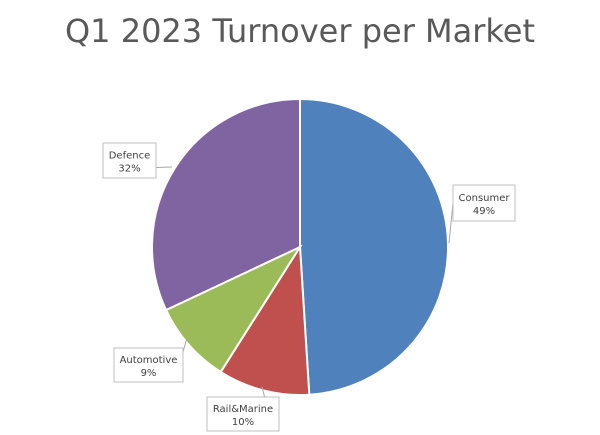 The height and width of the screenshot is (435, 600). I want to click on pie-slice-automotive, so click(233, 309).